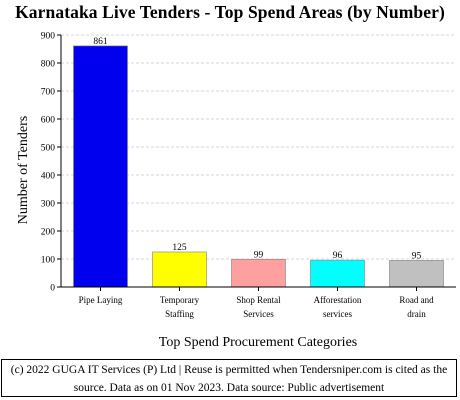  Describe the element at coordinates (23, 170) in the screenshot. I see `y-axis-title: Number of Tenders` at that location.